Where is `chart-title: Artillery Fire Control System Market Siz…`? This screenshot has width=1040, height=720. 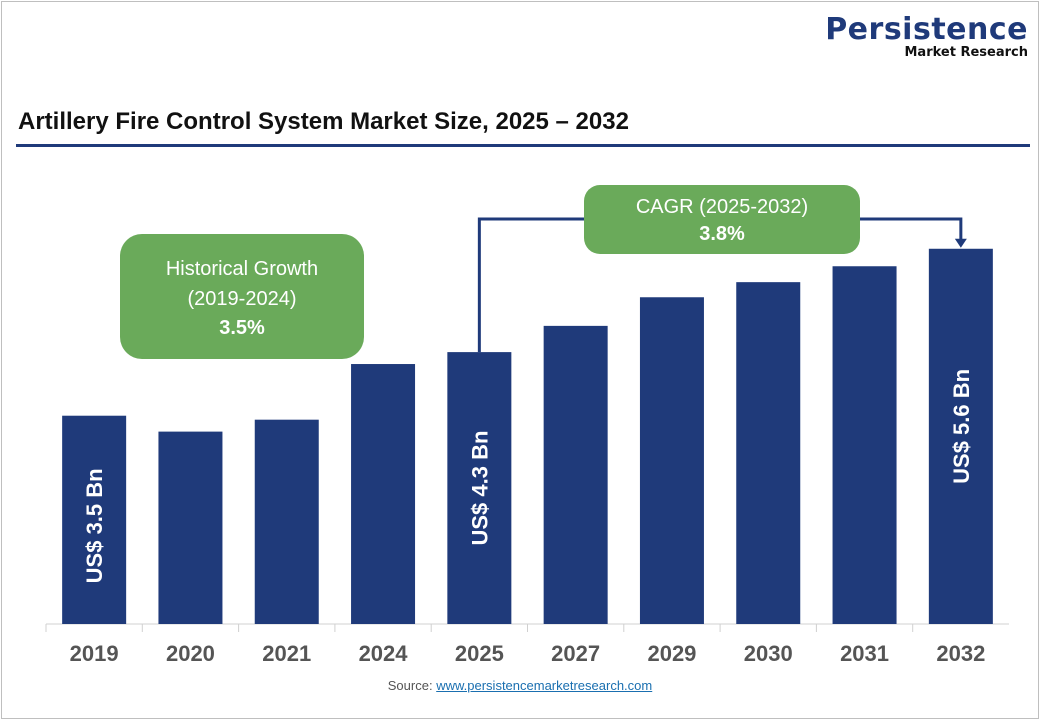
chart-title: Artillery Fire Control System Market Siz… is located at coordinates (323, 121).